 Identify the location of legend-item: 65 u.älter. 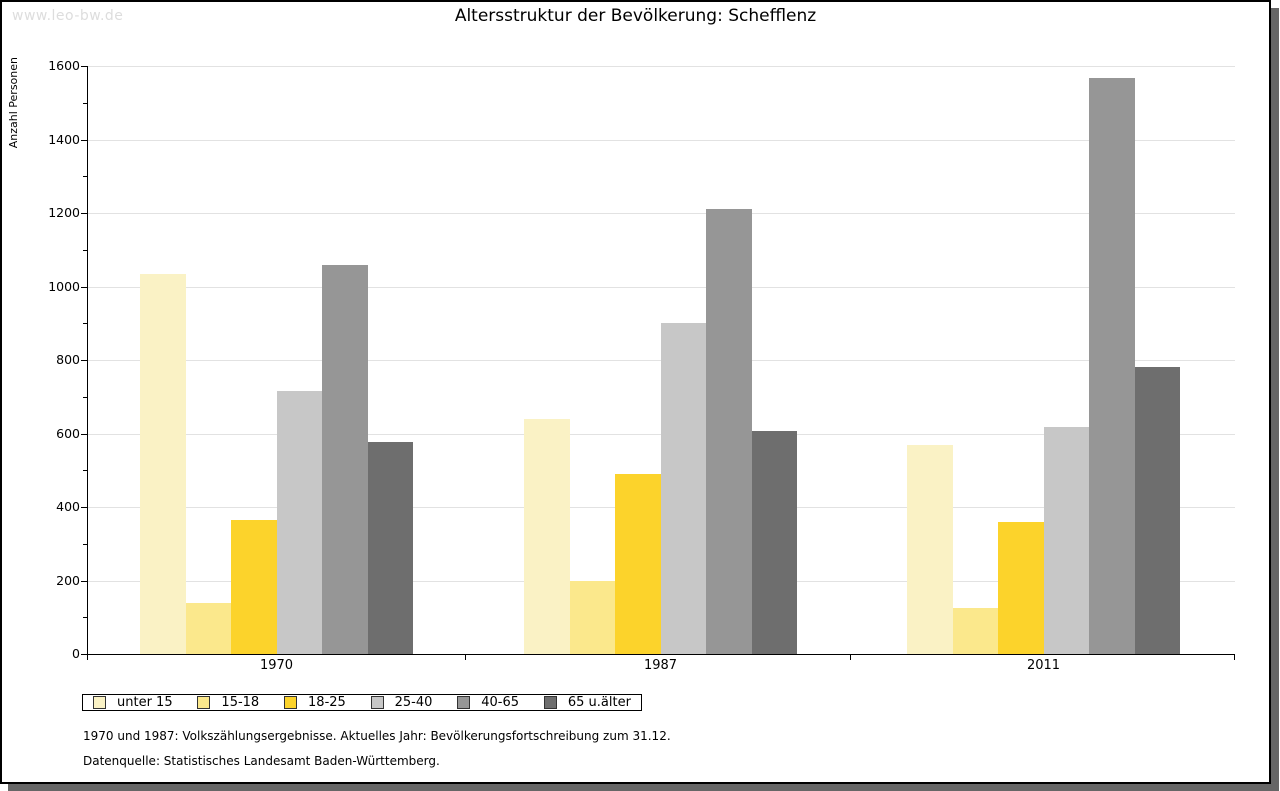
(587, 702).